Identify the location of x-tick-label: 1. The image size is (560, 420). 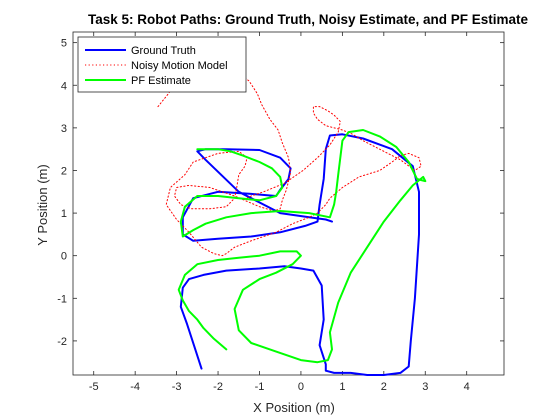
(342, 387).